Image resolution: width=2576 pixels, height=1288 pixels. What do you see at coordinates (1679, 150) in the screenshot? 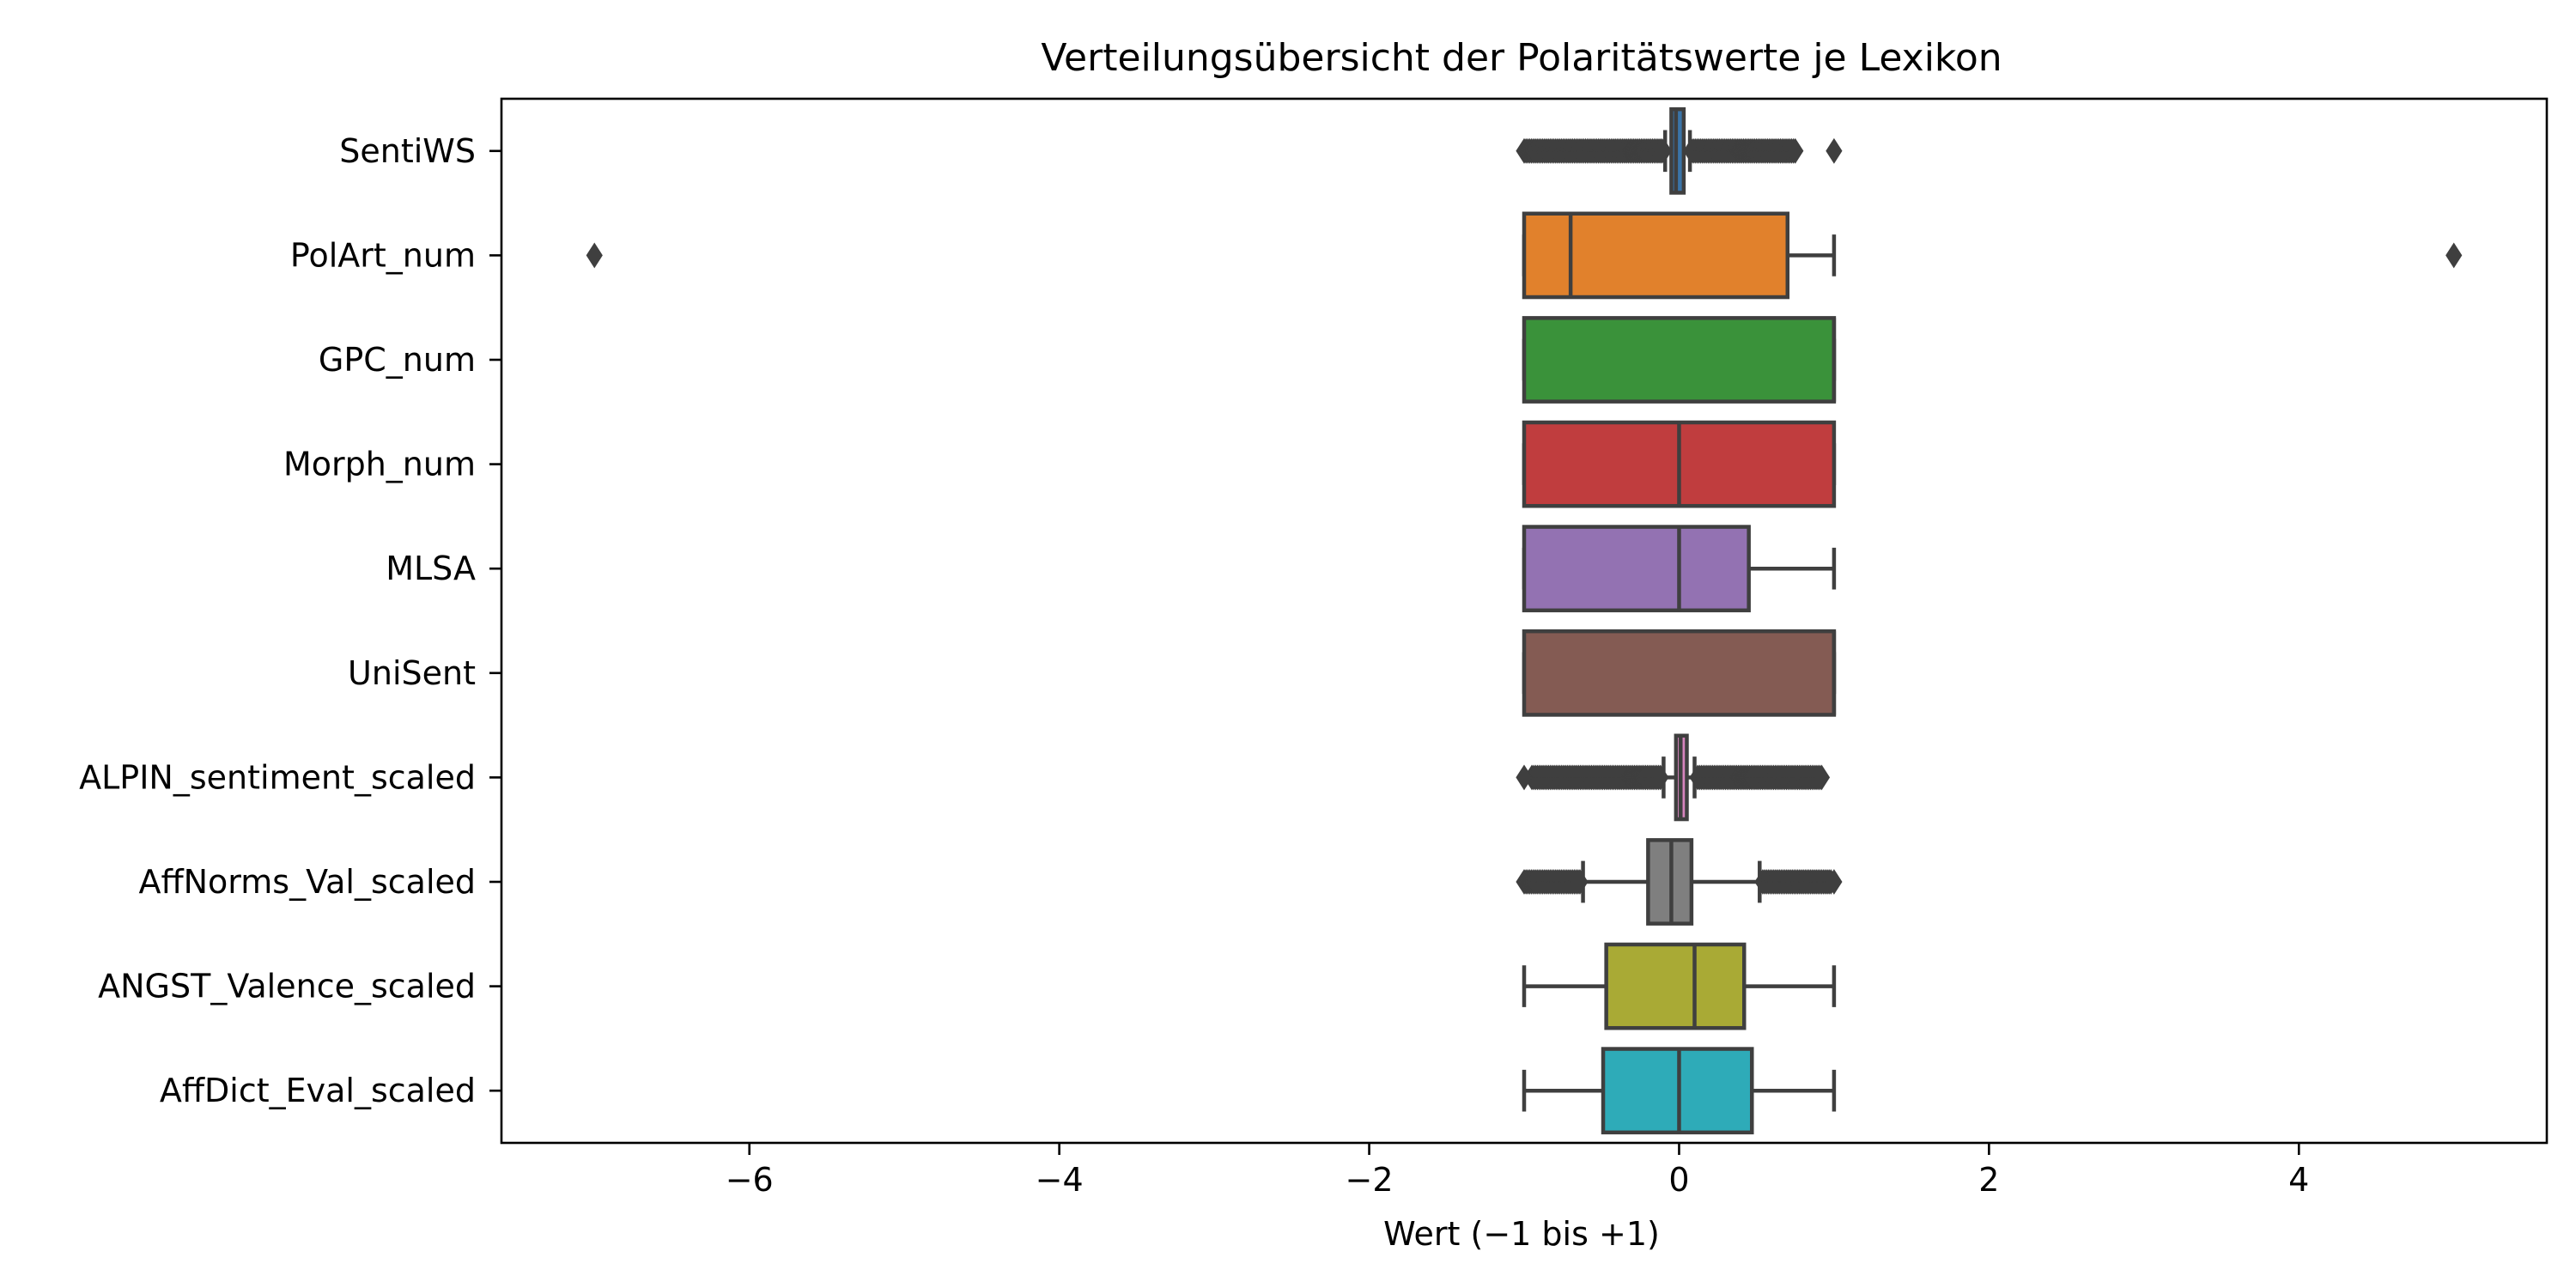
I see `box-sentiws` at bounding box center [1679, 150].